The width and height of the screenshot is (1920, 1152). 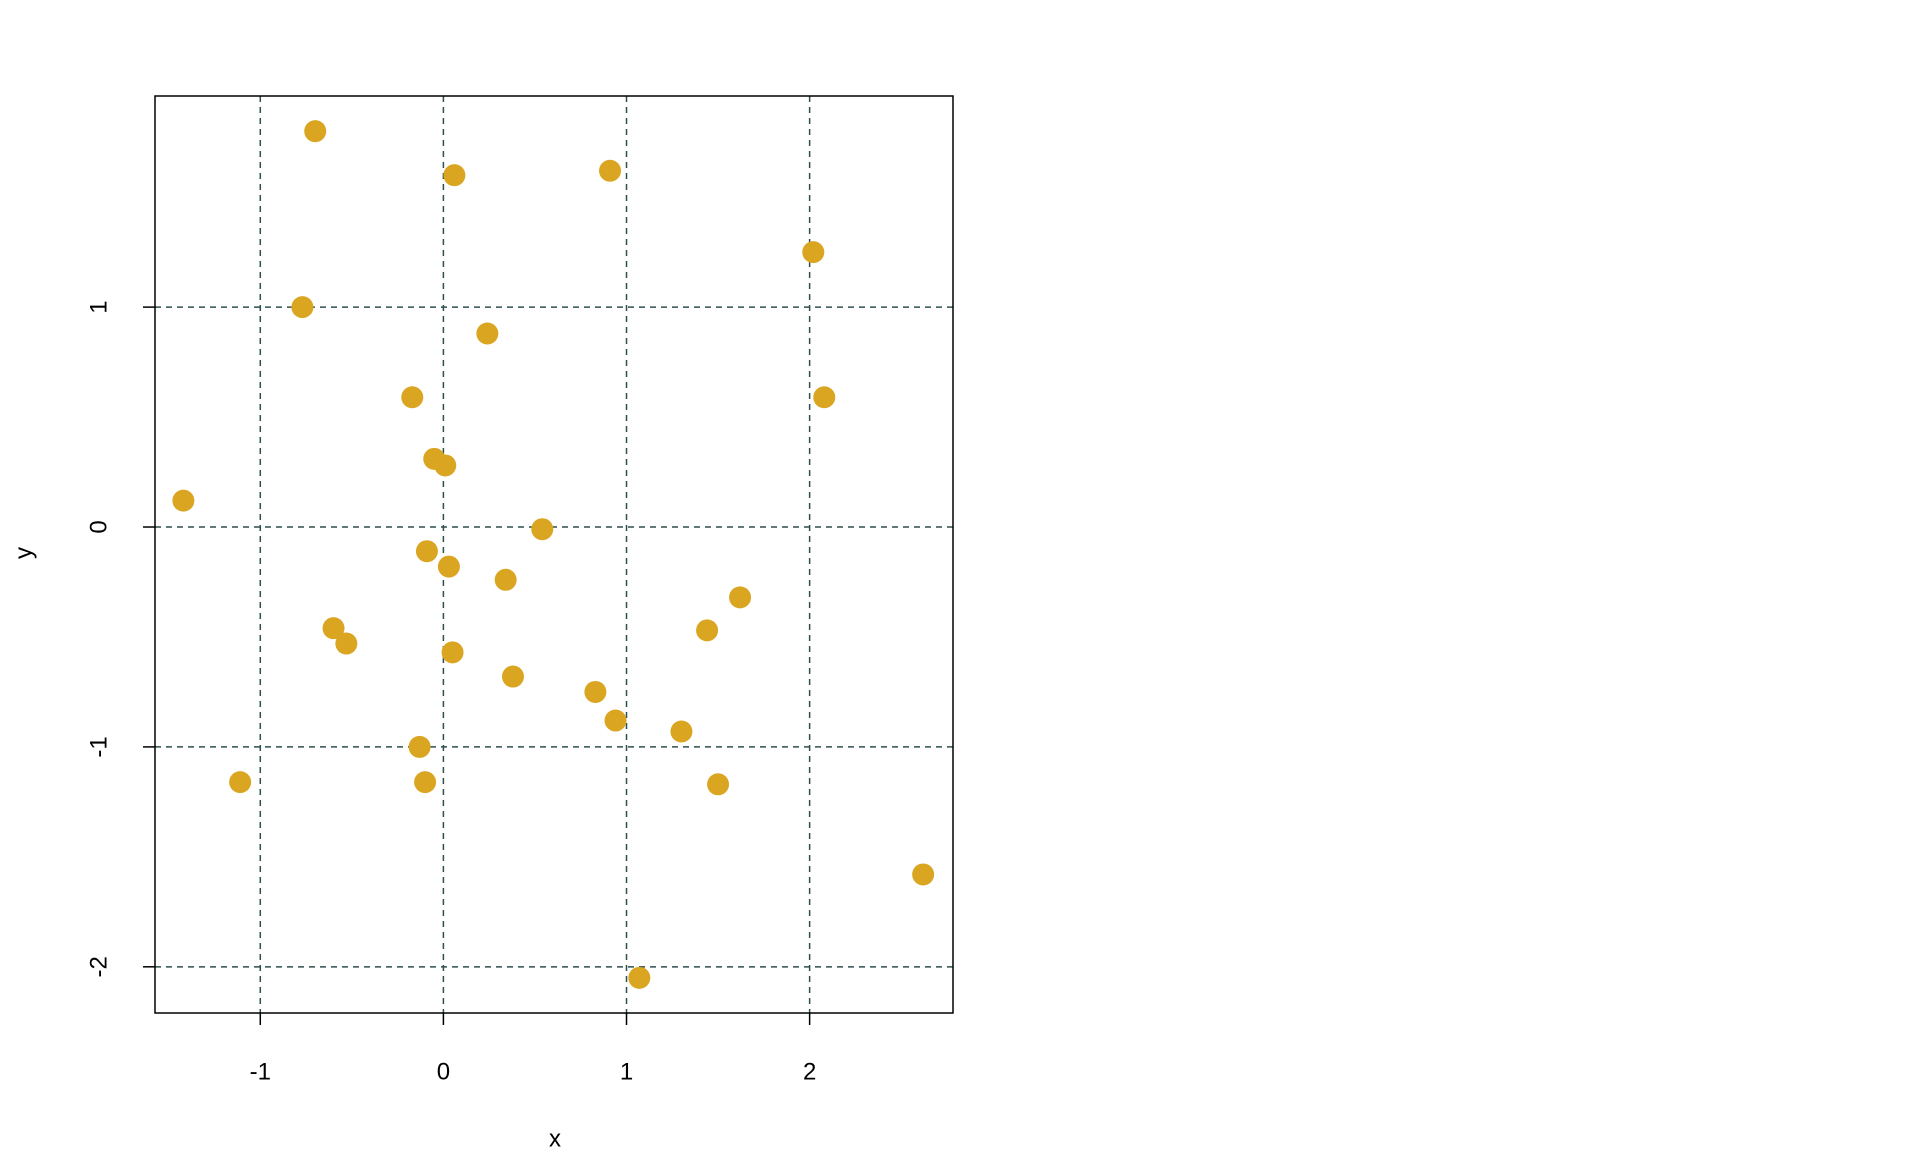 I want to click on y-axis-label: y, so click(x=23, y=553).